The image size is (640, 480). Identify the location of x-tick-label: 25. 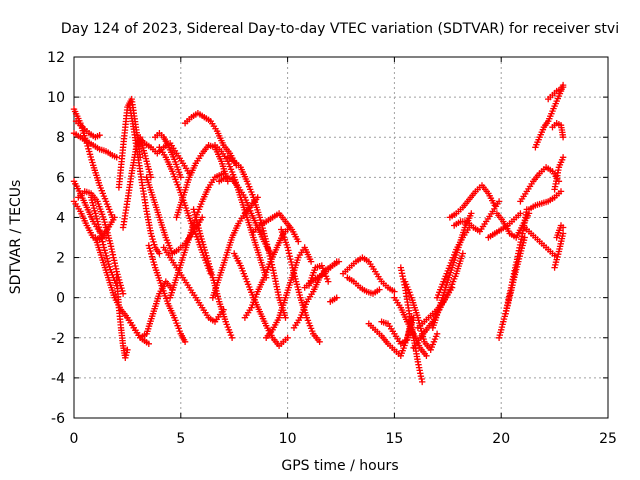
(608, 439).